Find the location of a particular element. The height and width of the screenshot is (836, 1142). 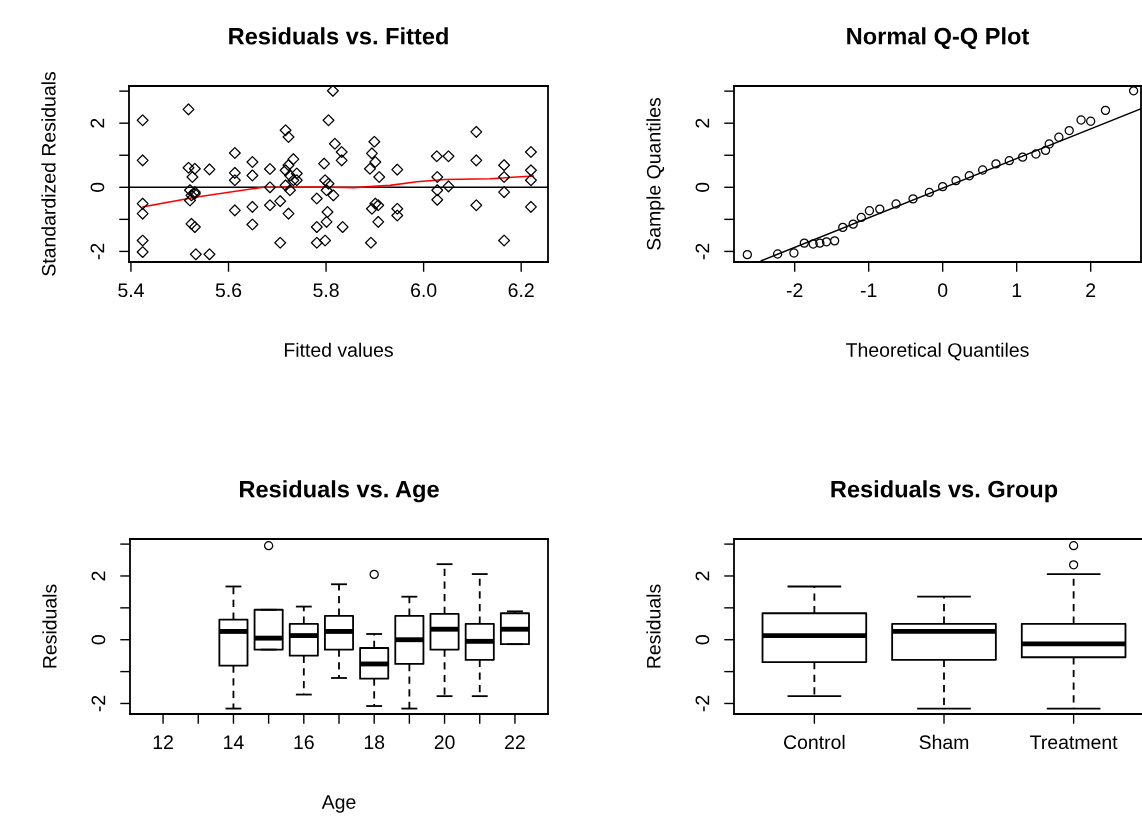

x-tick-label: 5.8 is located at coordinates (326, 290).